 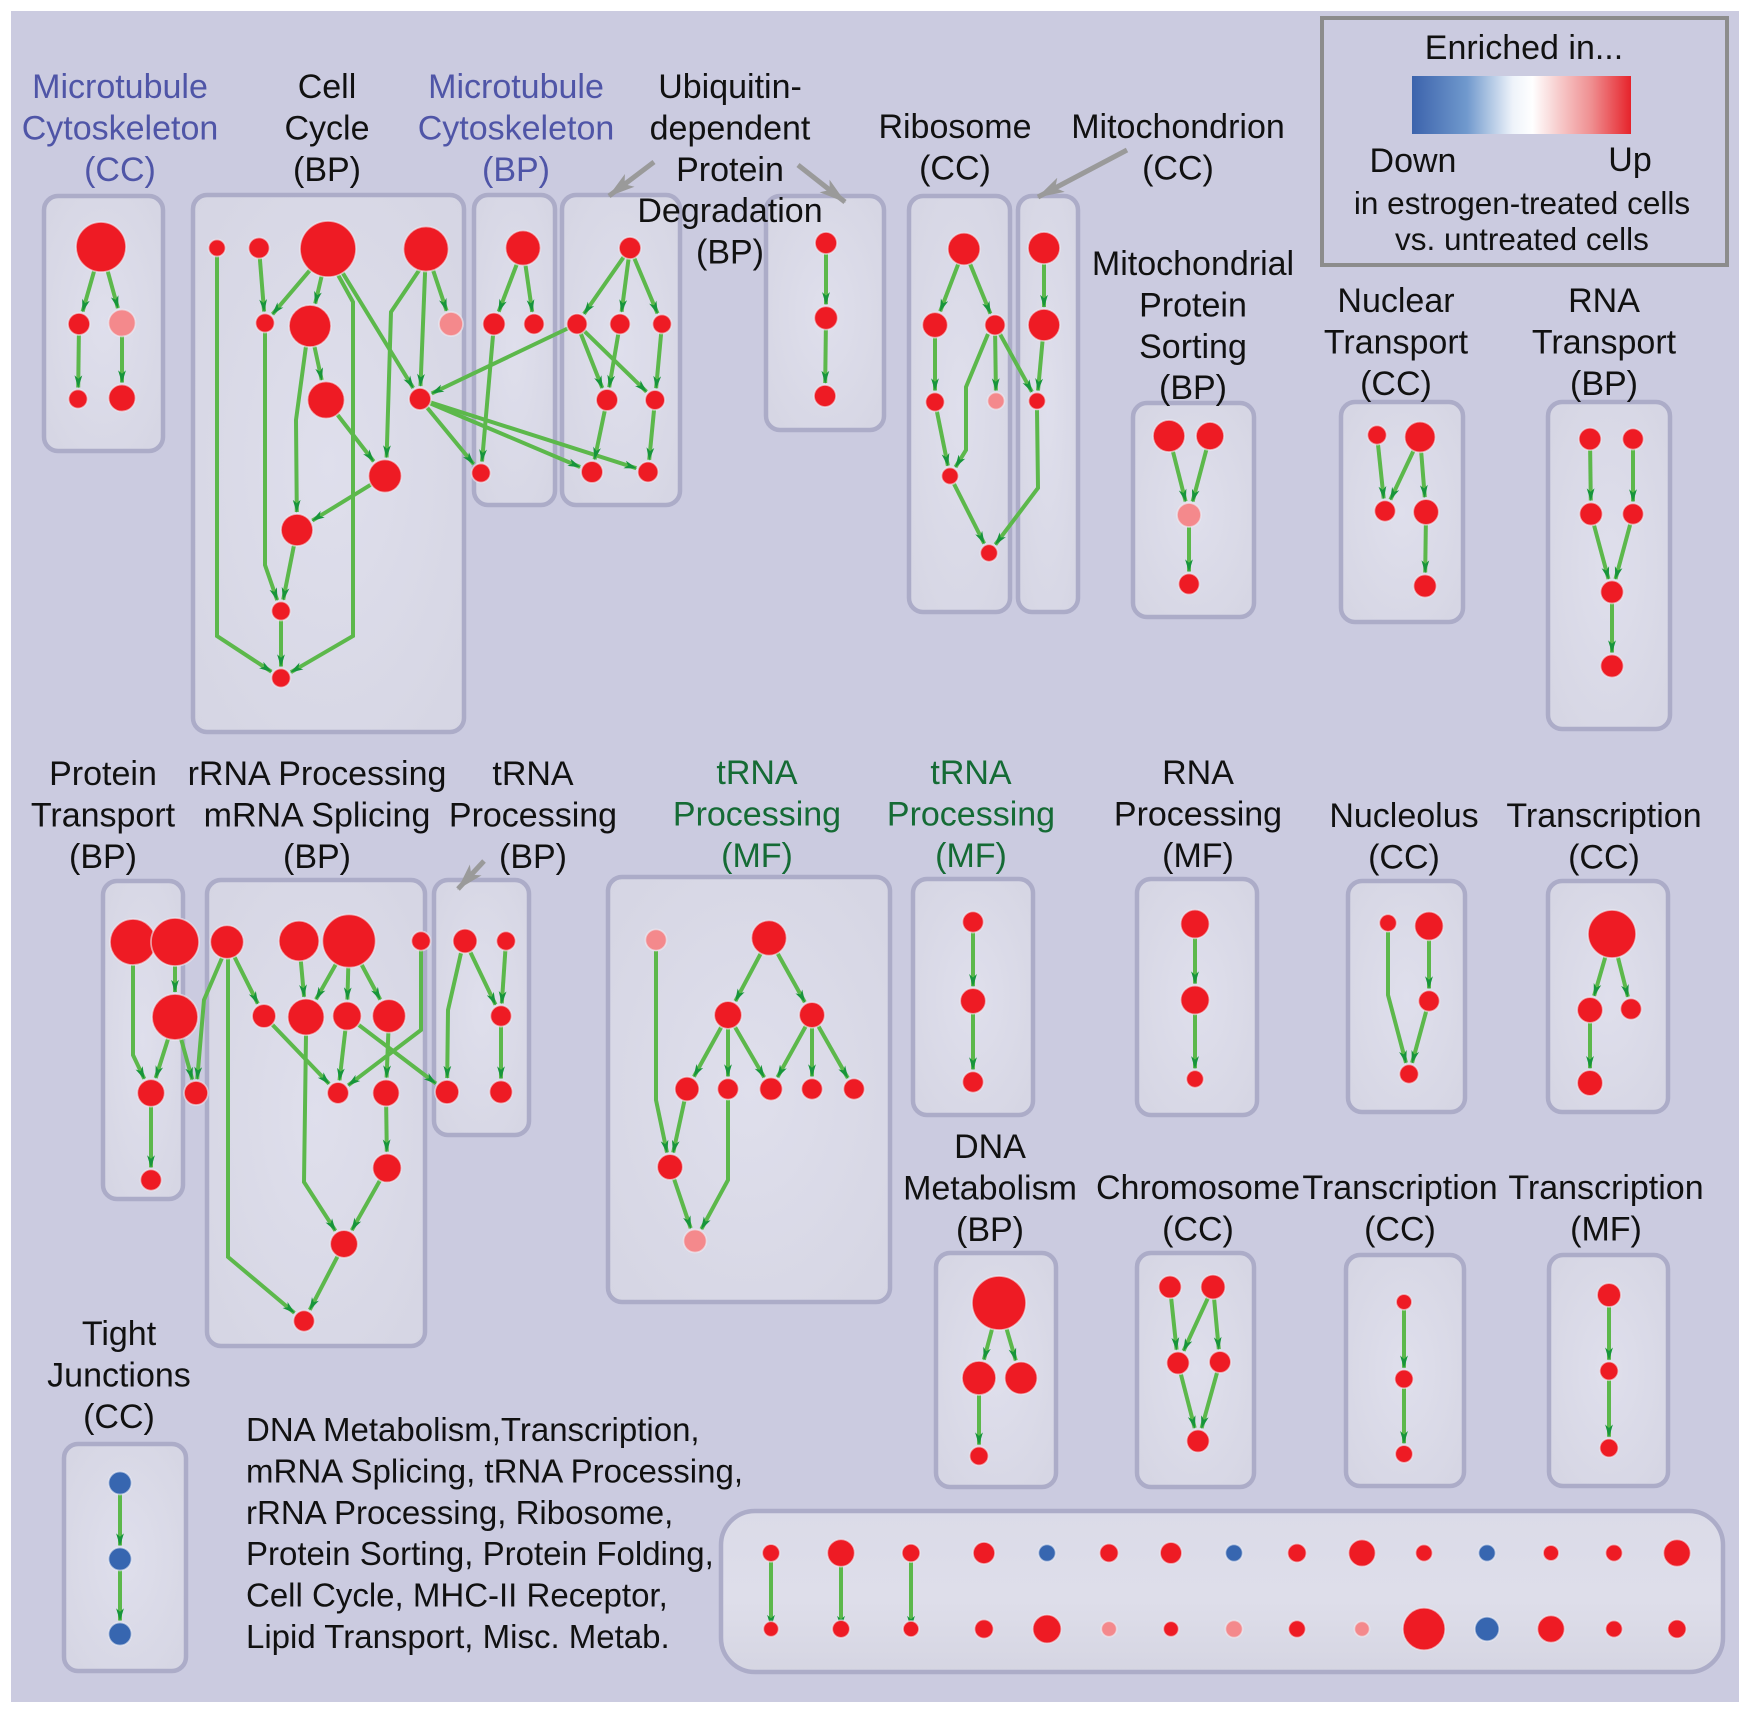 What do you see at coordinates (1605, 1208) in the screenshot?
I see `svg-text:Transcription(MF): Transcription (MF)` at bounding box center [1605, 1208].